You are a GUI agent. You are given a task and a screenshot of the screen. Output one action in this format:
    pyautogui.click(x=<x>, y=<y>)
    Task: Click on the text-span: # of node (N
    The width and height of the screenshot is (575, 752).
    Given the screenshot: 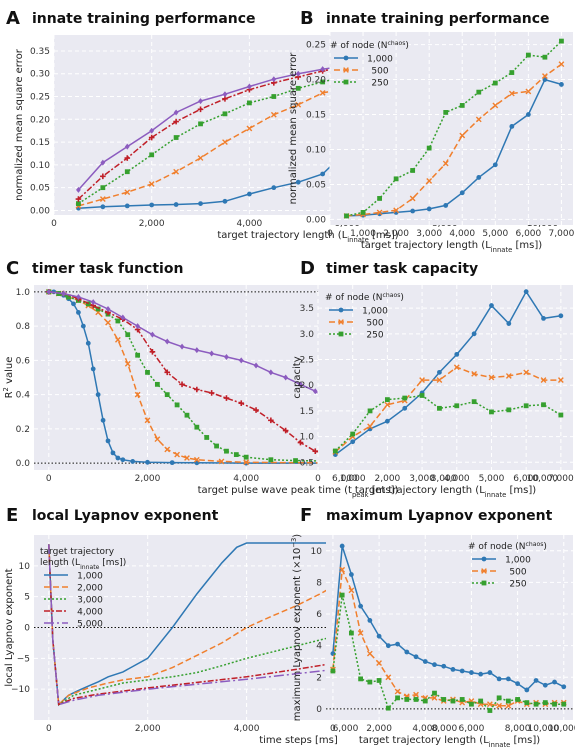 What is the action you would take?
    pyautogui.click(x=497, y=547)
    